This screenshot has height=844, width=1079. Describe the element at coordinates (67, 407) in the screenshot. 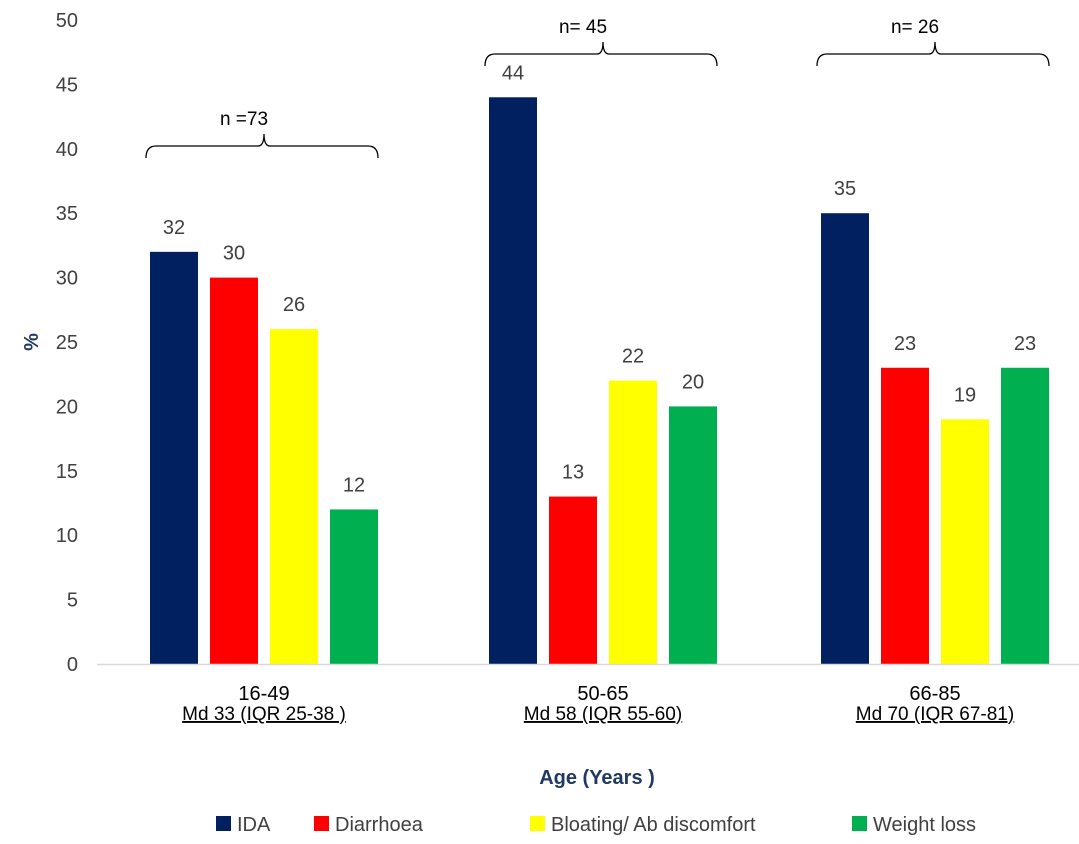

I see `y-tick-label: 20` at that location.